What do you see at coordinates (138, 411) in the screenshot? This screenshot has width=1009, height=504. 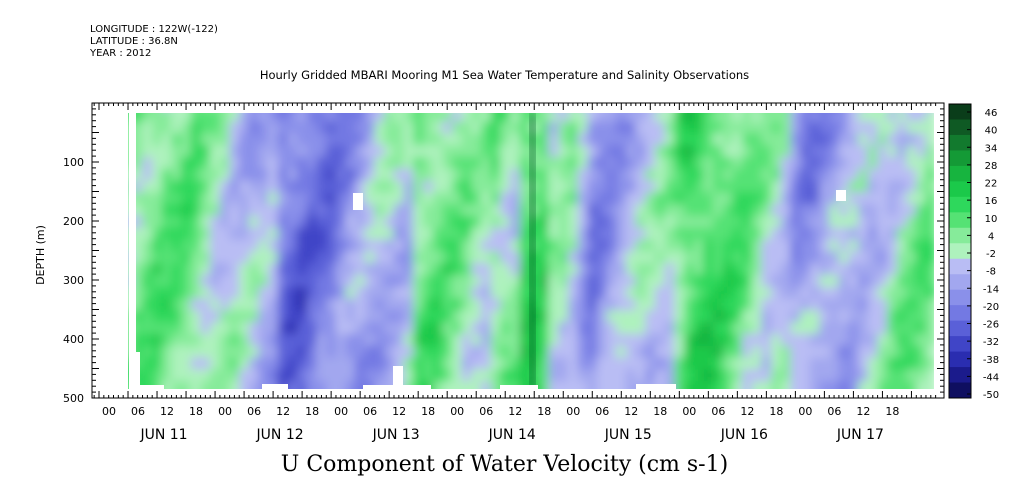 I see `x-hour-label: 06` at bounding box center [138, 411].